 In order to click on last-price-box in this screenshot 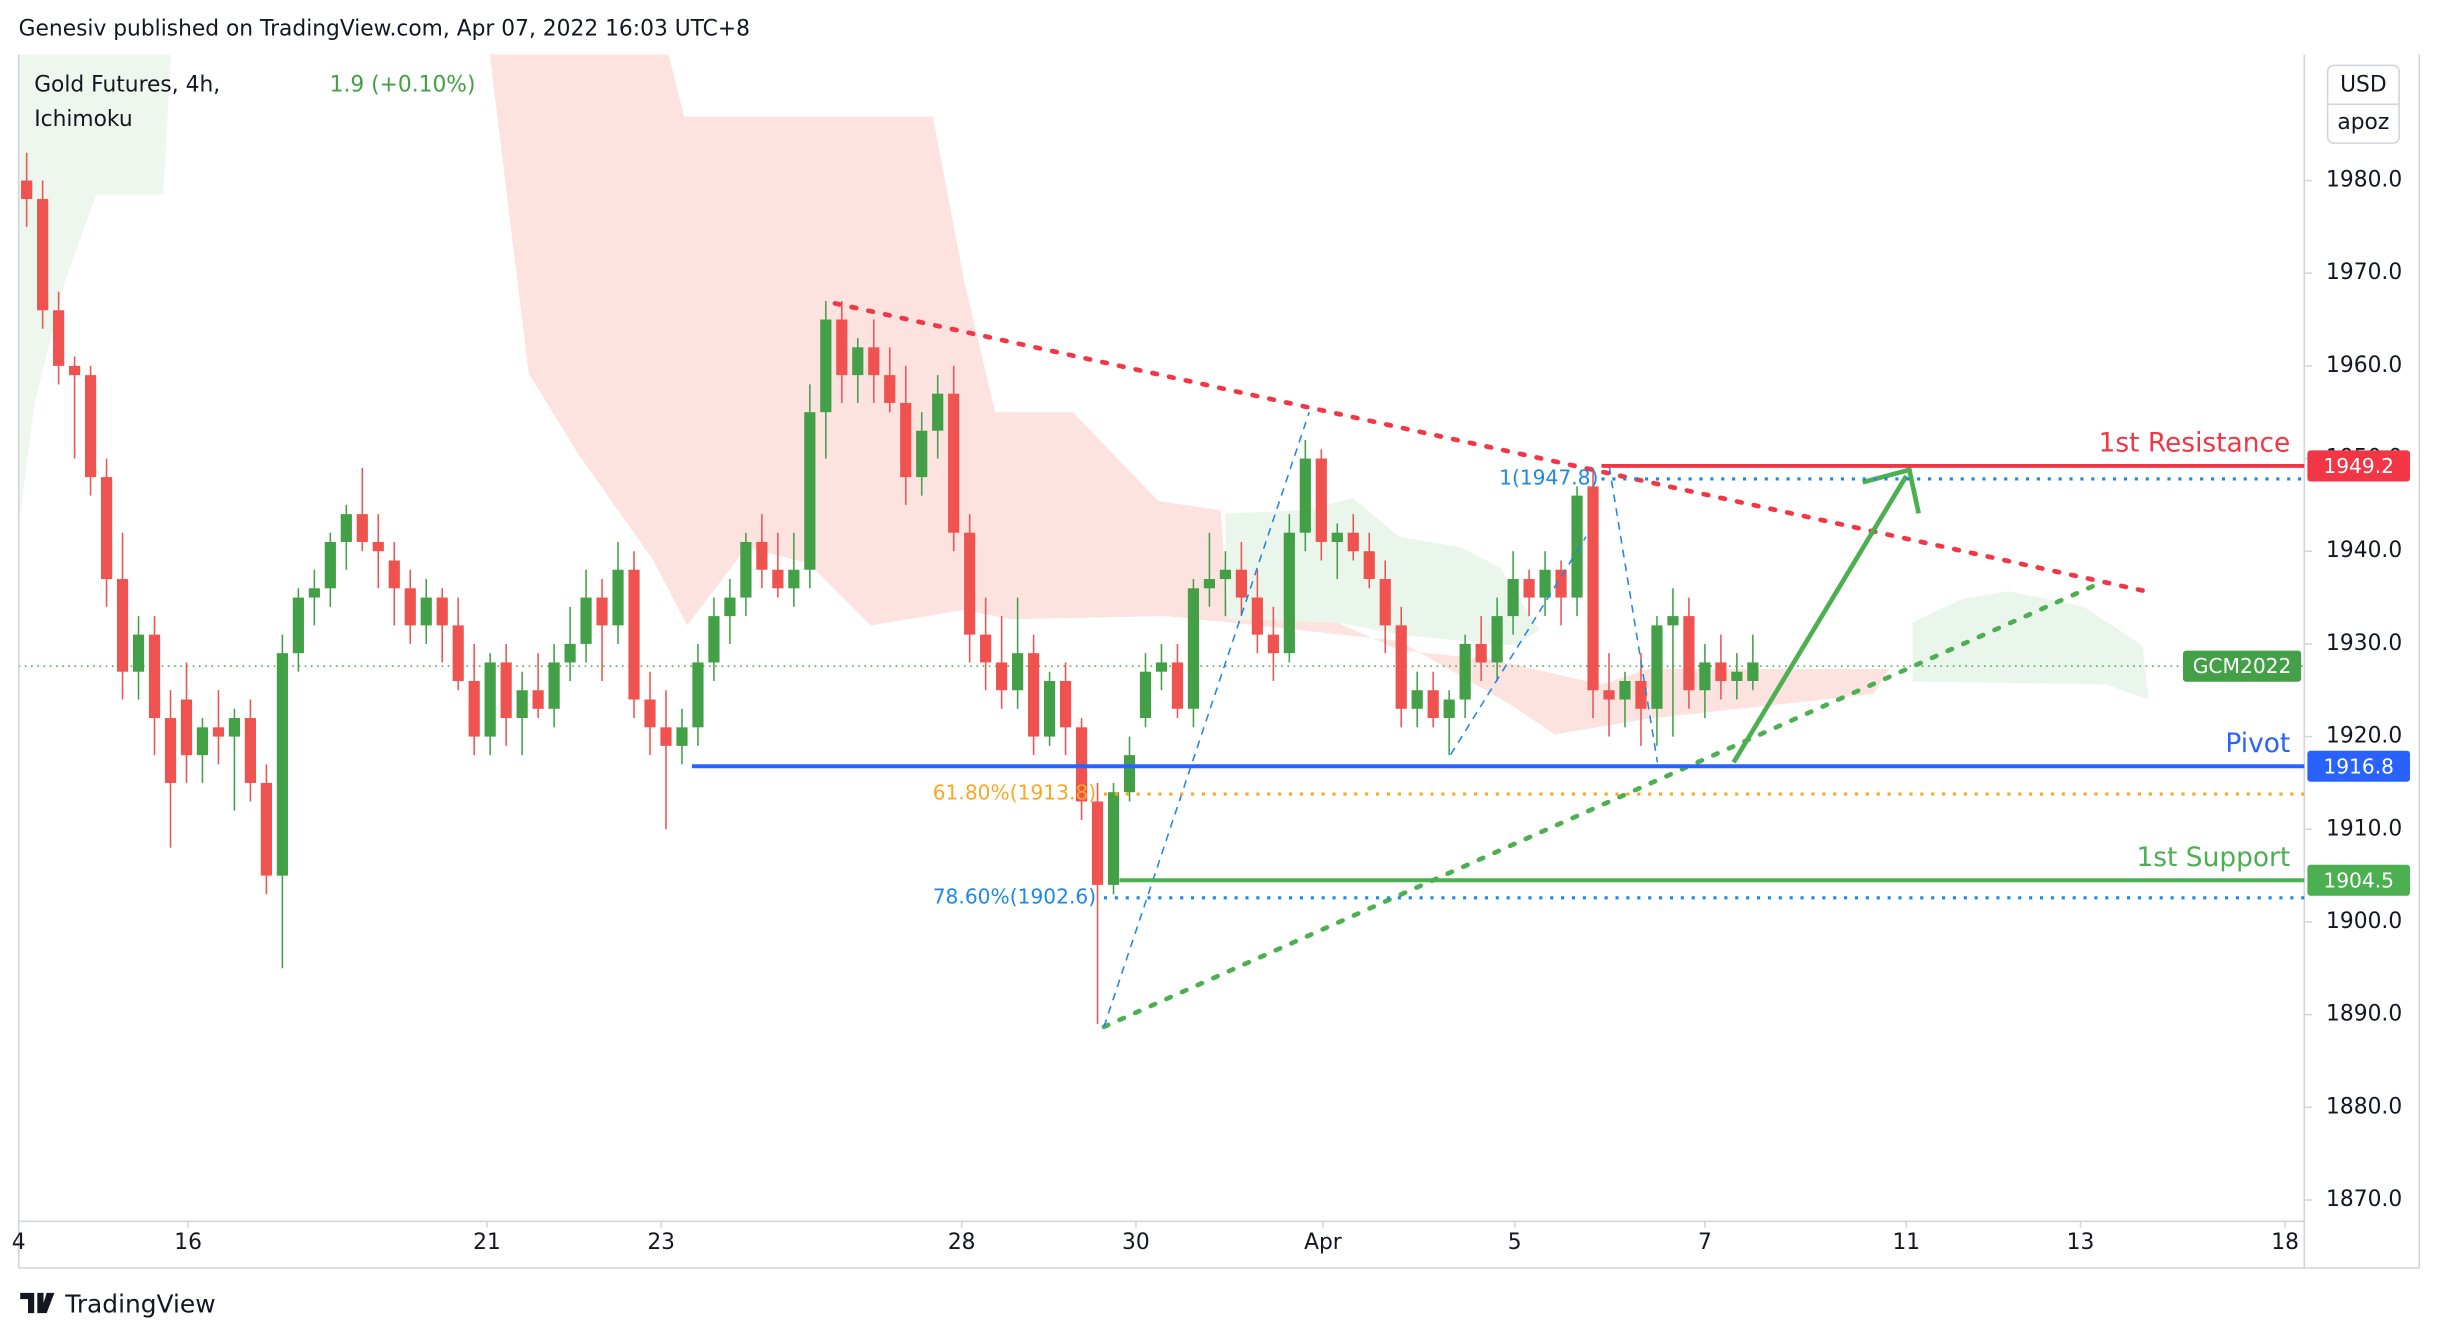, I will do `click(2242, 666)`.